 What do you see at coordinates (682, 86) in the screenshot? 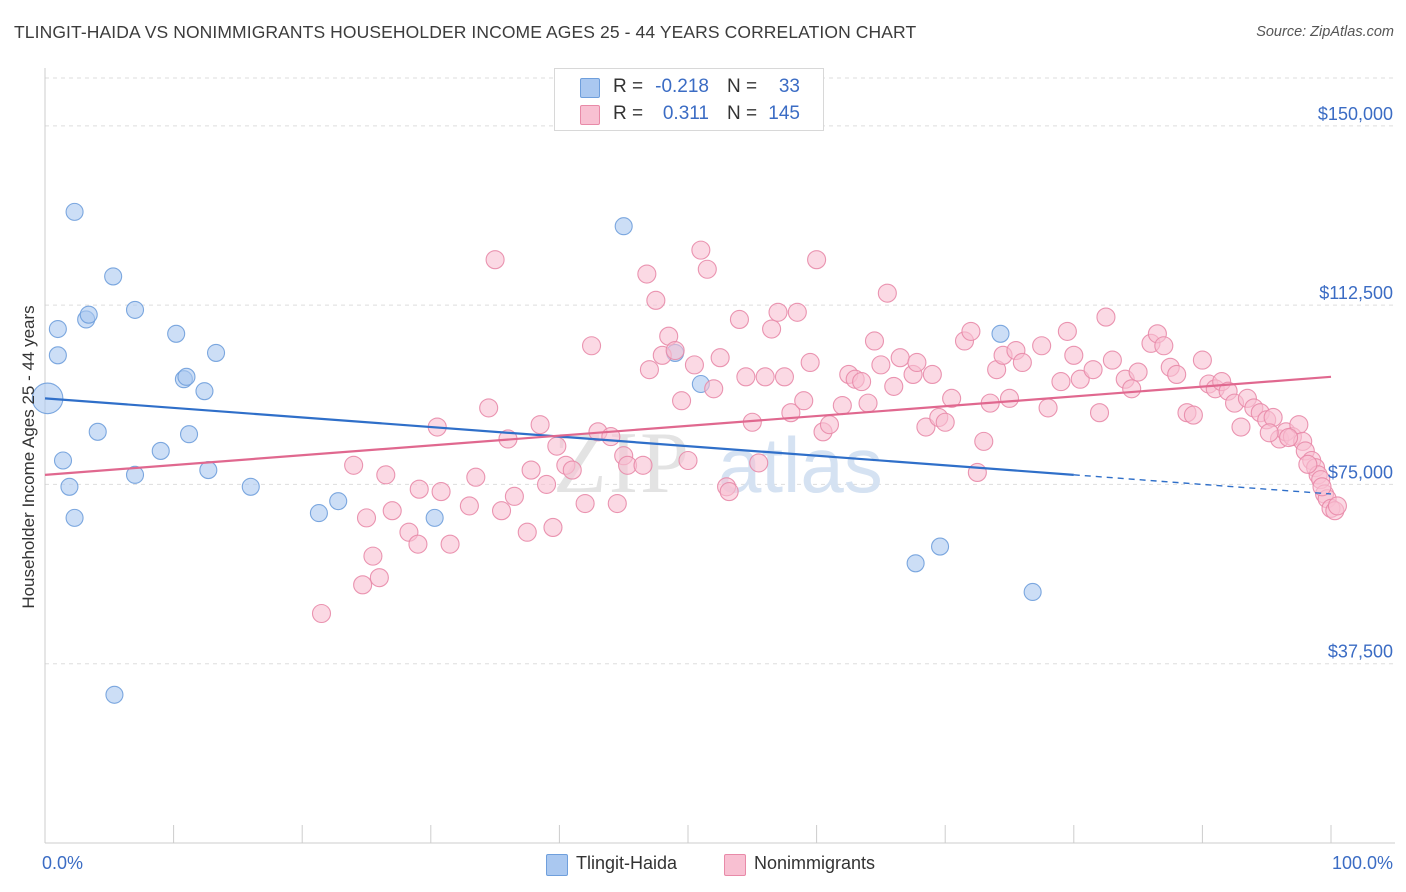
I see `r-value: -0.218` at bounding box center [682, 86].